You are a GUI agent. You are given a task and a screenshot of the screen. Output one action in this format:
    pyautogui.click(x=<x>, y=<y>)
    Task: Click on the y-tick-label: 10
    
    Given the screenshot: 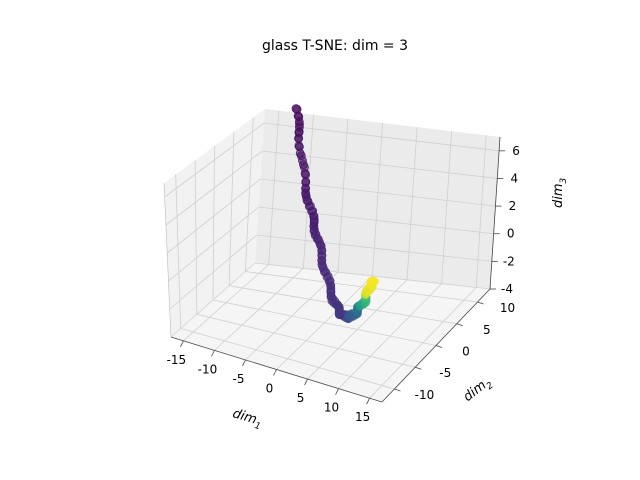 What is the action you would take?
    pyautogui.click(x=507, y=308)
    